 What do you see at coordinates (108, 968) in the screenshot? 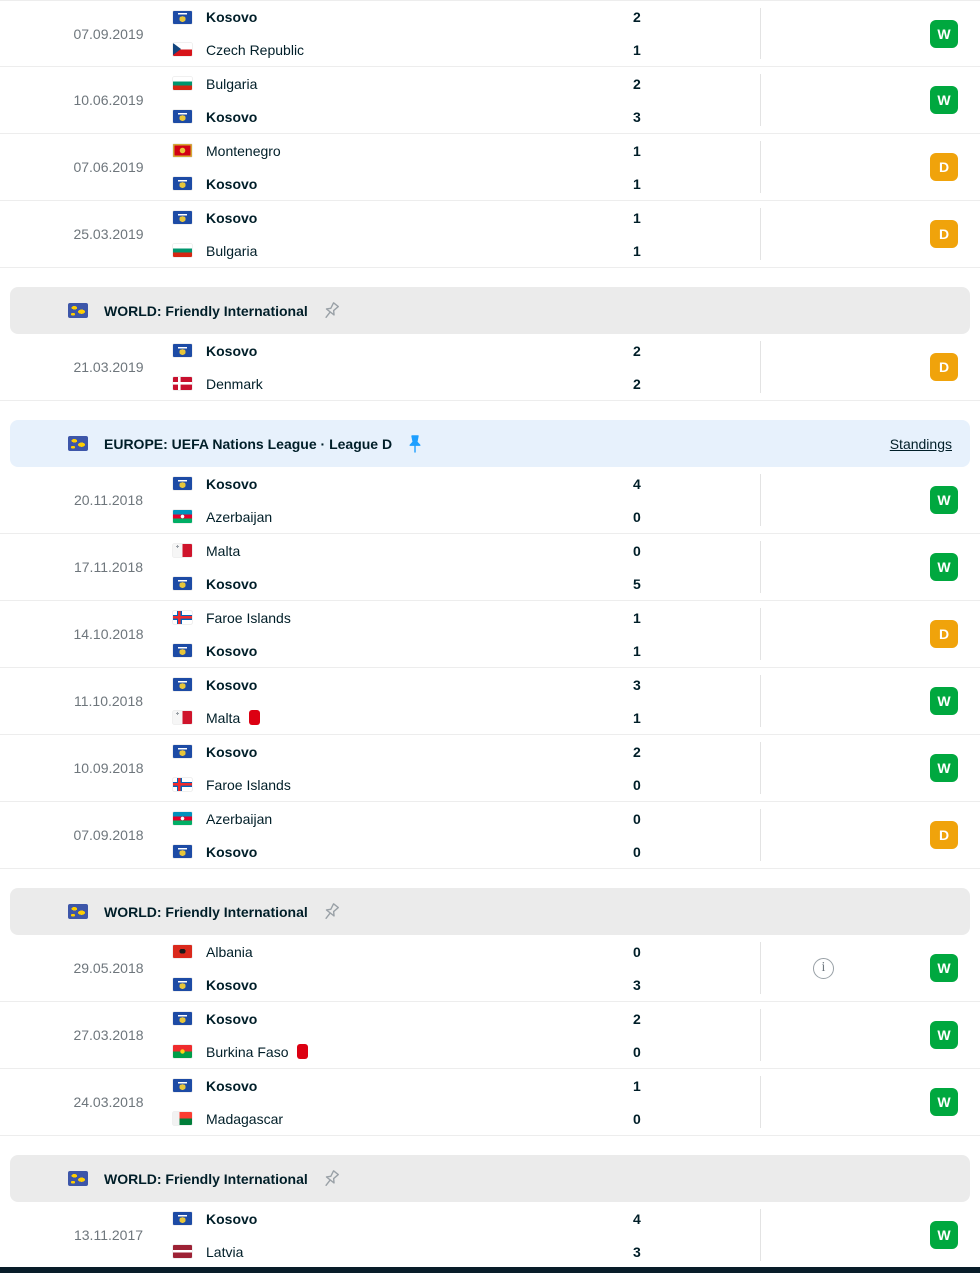
I see `match-date: 29.05.2018` at bounding box center [108, 968].